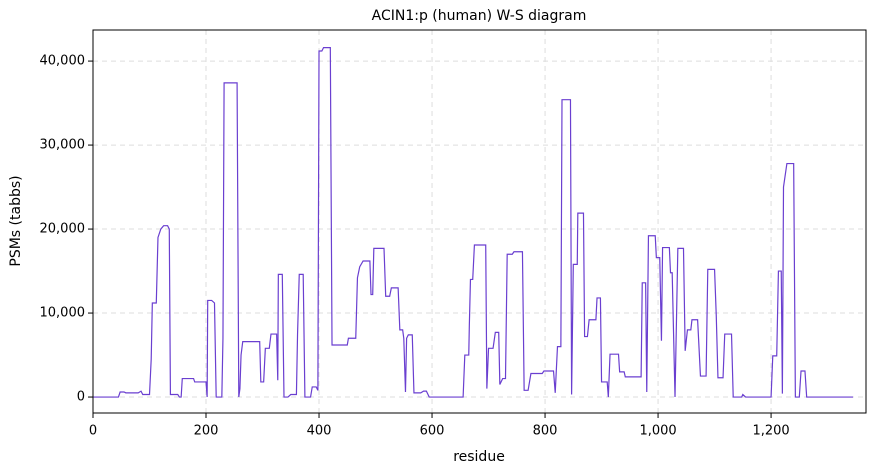 The width and height of the screenshot is (878, 474). I want to click on x-tick-label: 1,000, so click(657, 431).